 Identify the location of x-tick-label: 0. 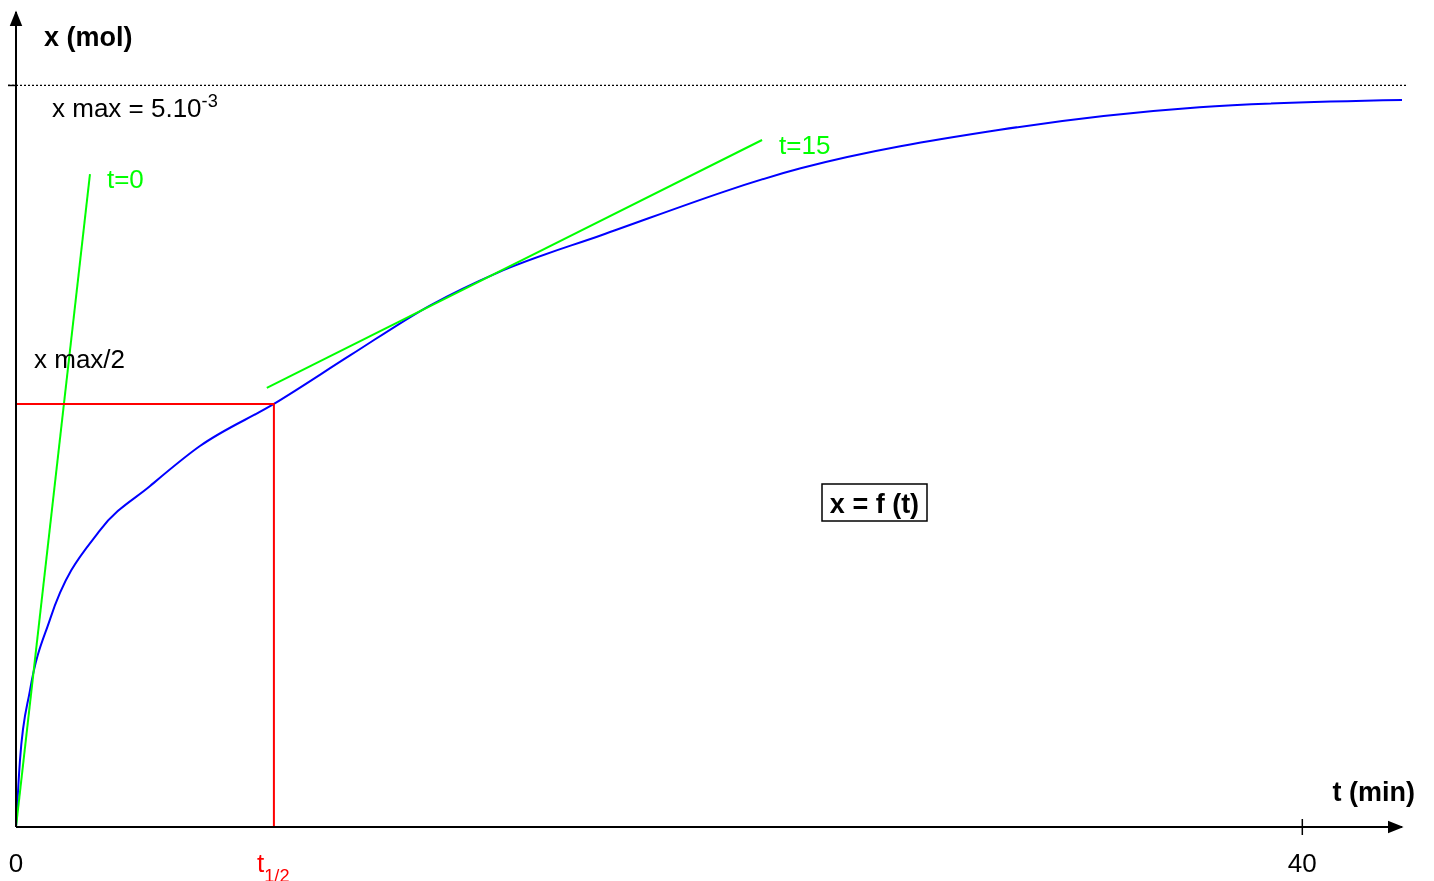
(16, 863).